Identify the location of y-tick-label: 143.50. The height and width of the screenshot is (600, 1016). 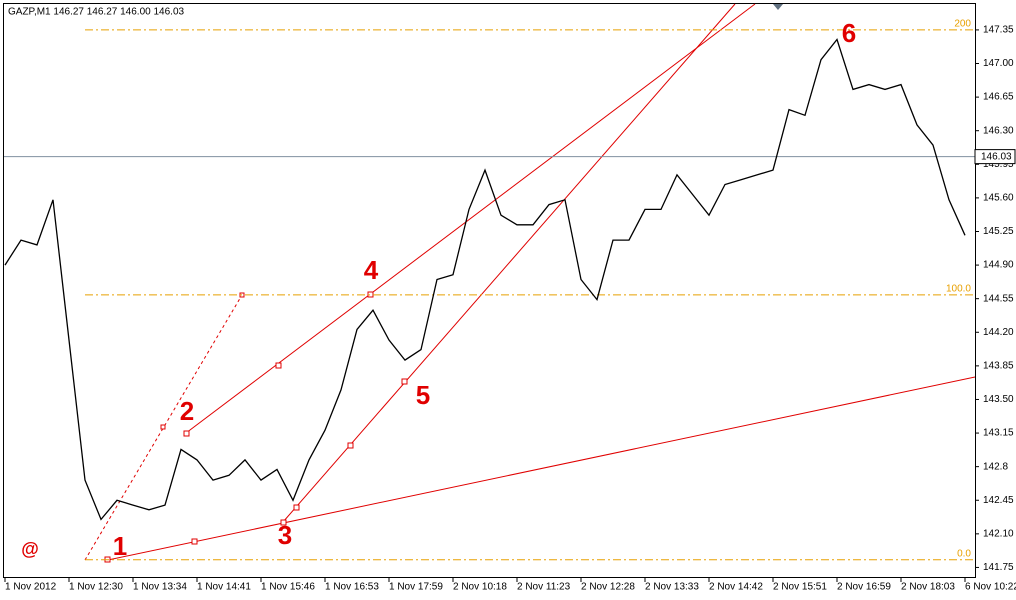
(998, 399).